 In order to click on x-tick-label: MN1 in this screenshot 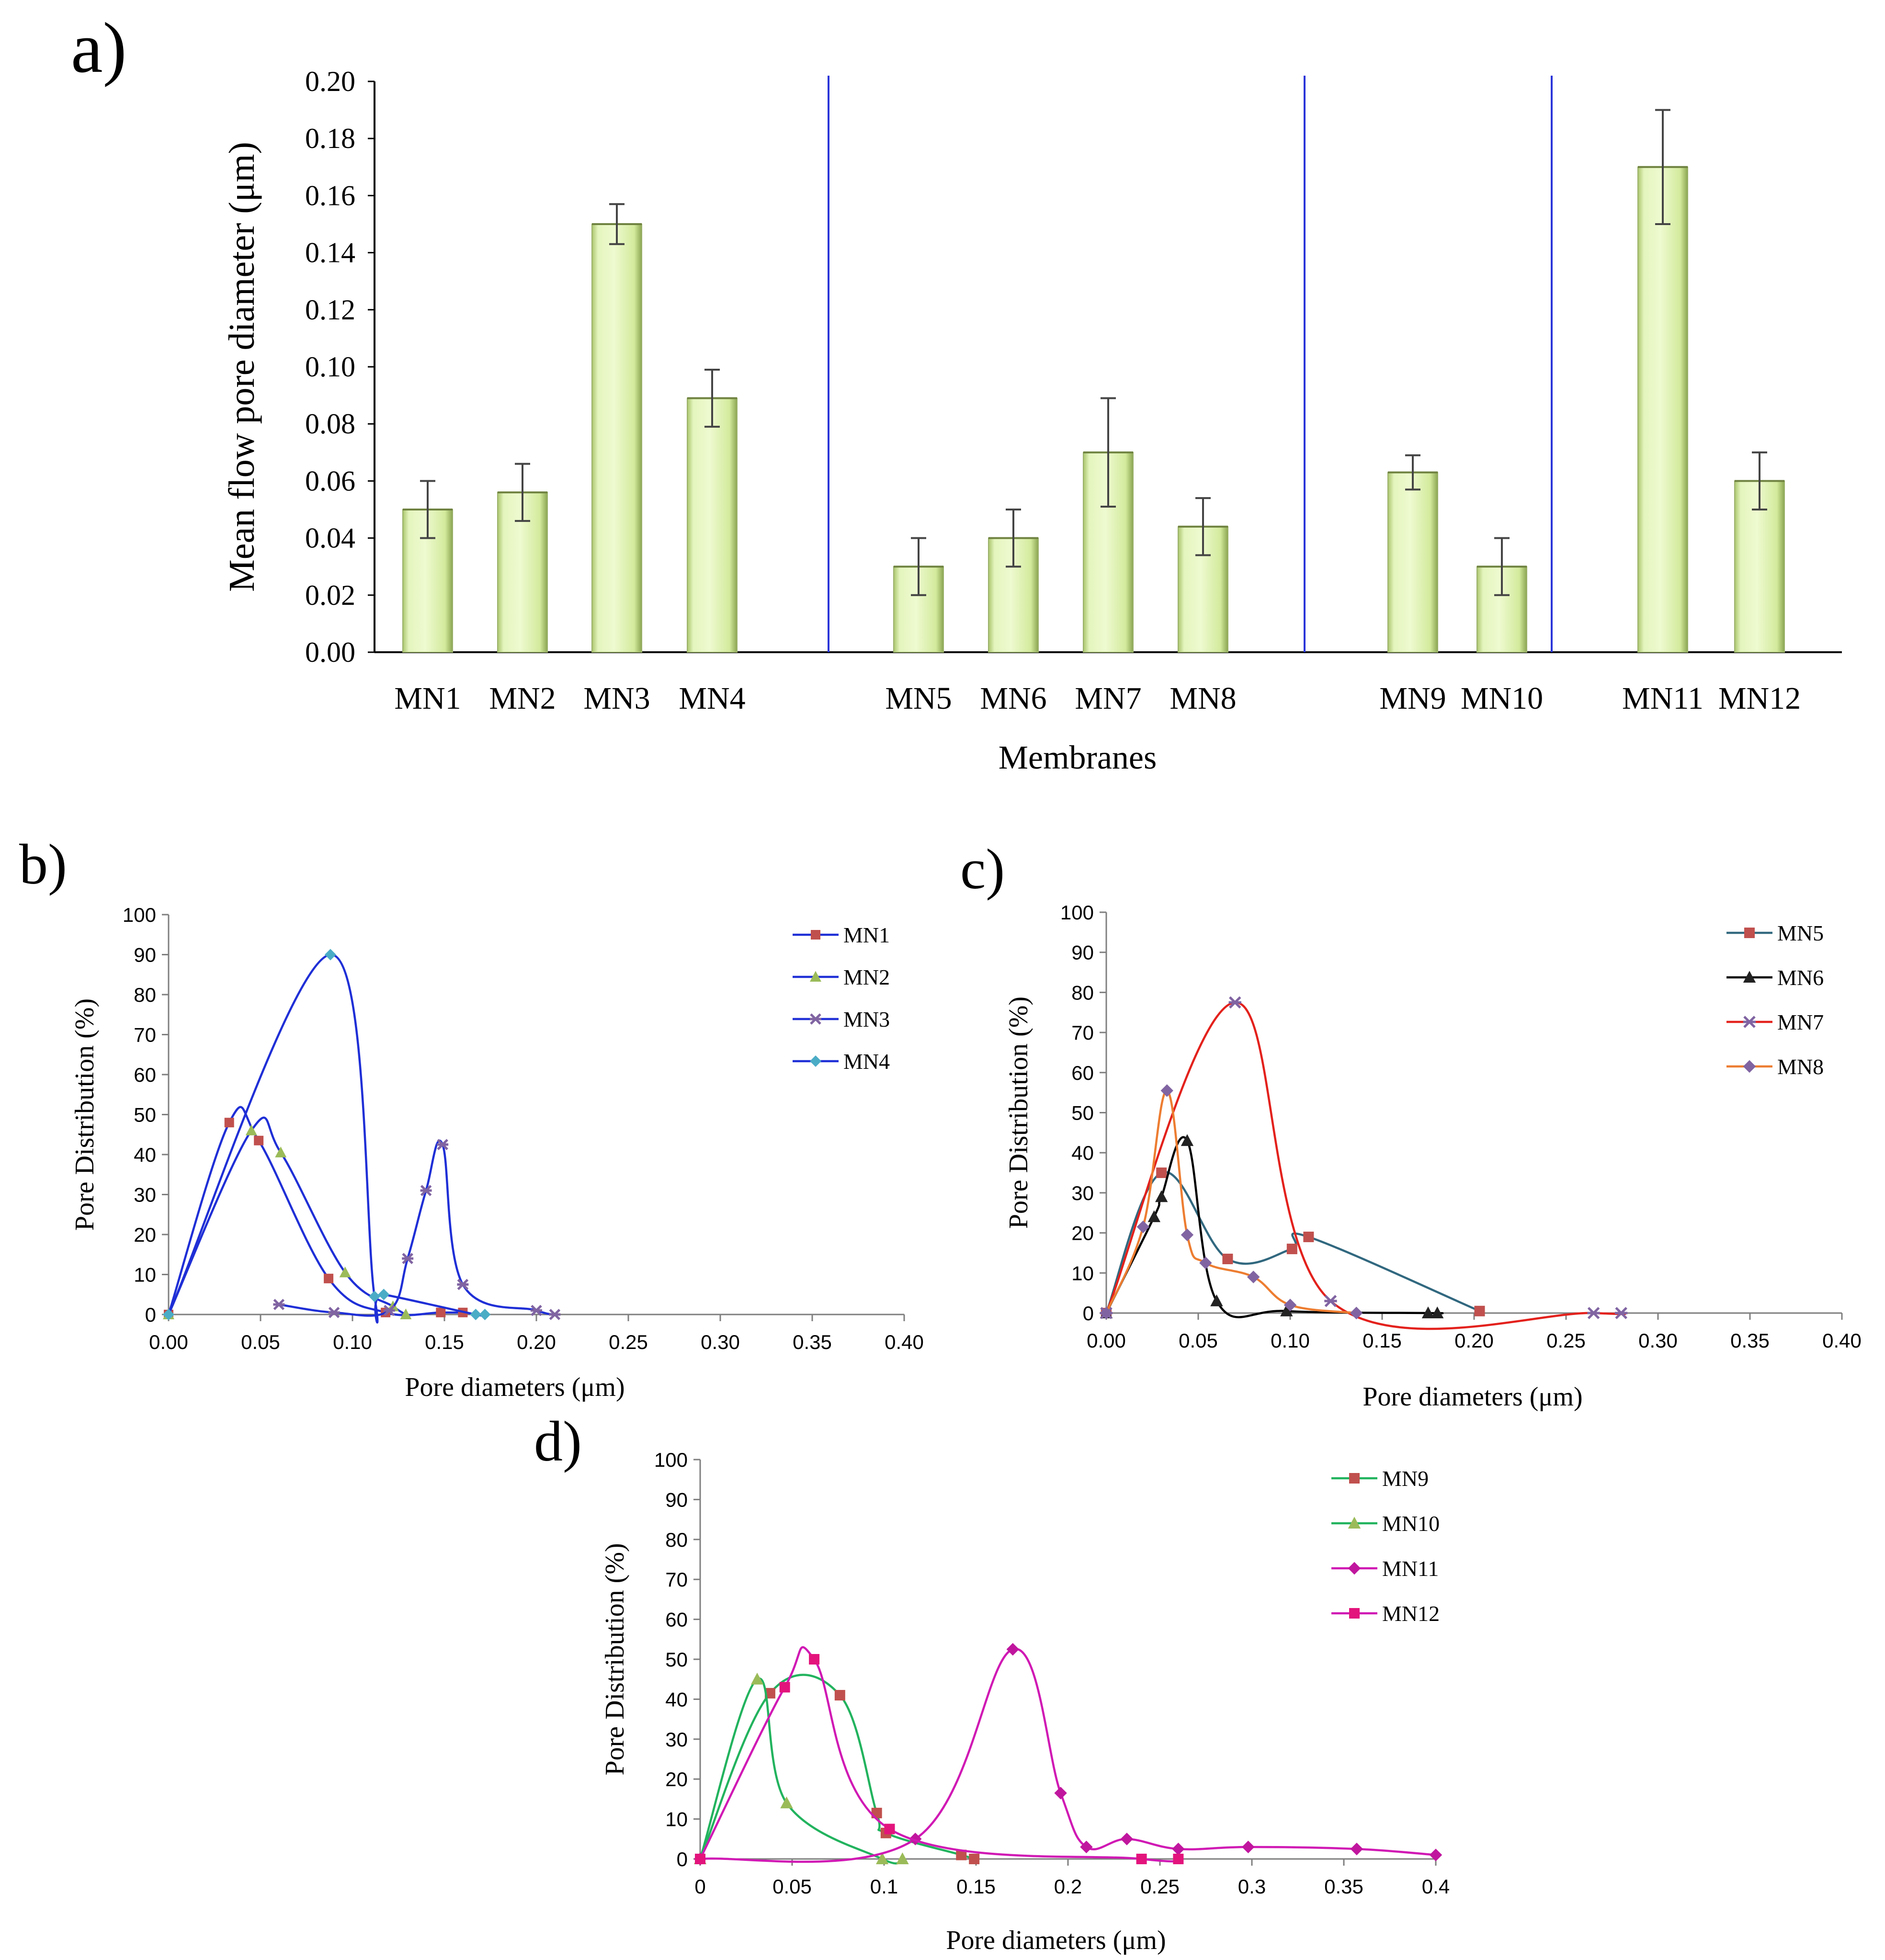, I will do `click(428, 698)`.